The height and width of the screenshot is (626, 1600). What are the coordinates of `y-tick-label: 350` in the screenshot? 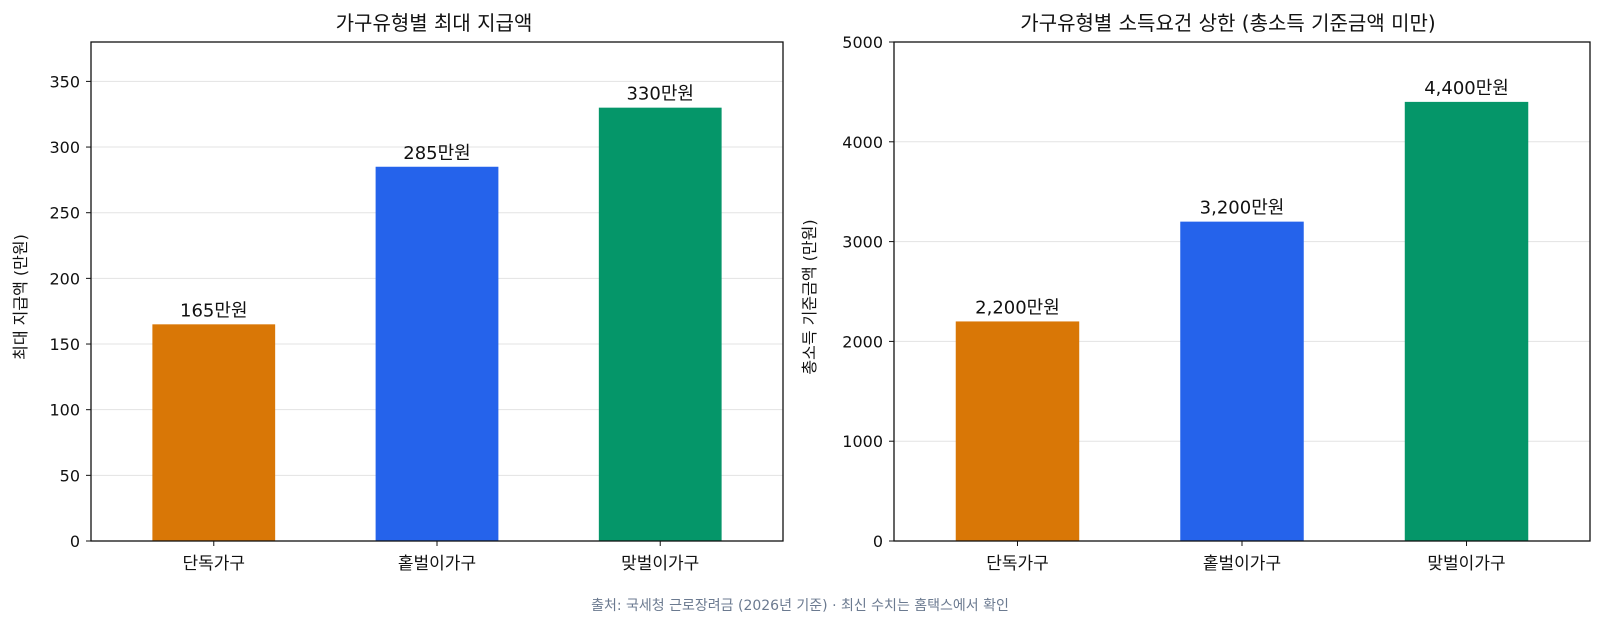 It's located at (64, 81).